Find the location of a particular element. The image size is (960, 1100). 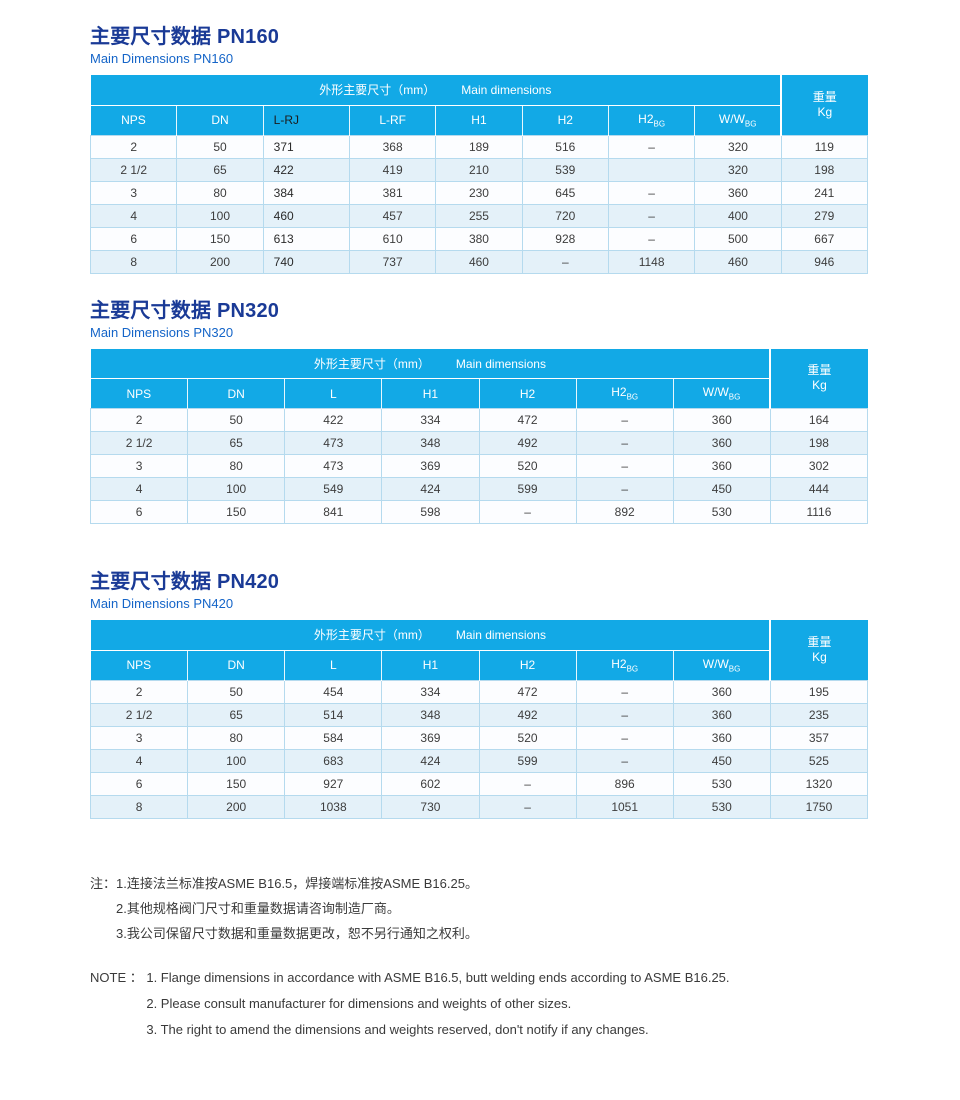

table-cell: 927 is located at coordinates (333, 783).